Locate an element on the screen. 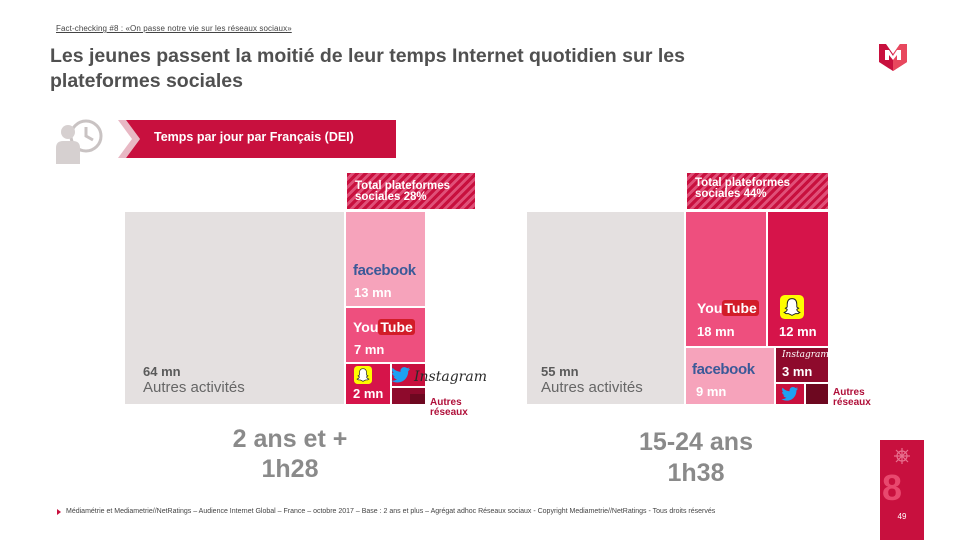 This screenshot has height=540, width=960. youtube-logo-tube-1: Tube is located at coordinates (396, 327).